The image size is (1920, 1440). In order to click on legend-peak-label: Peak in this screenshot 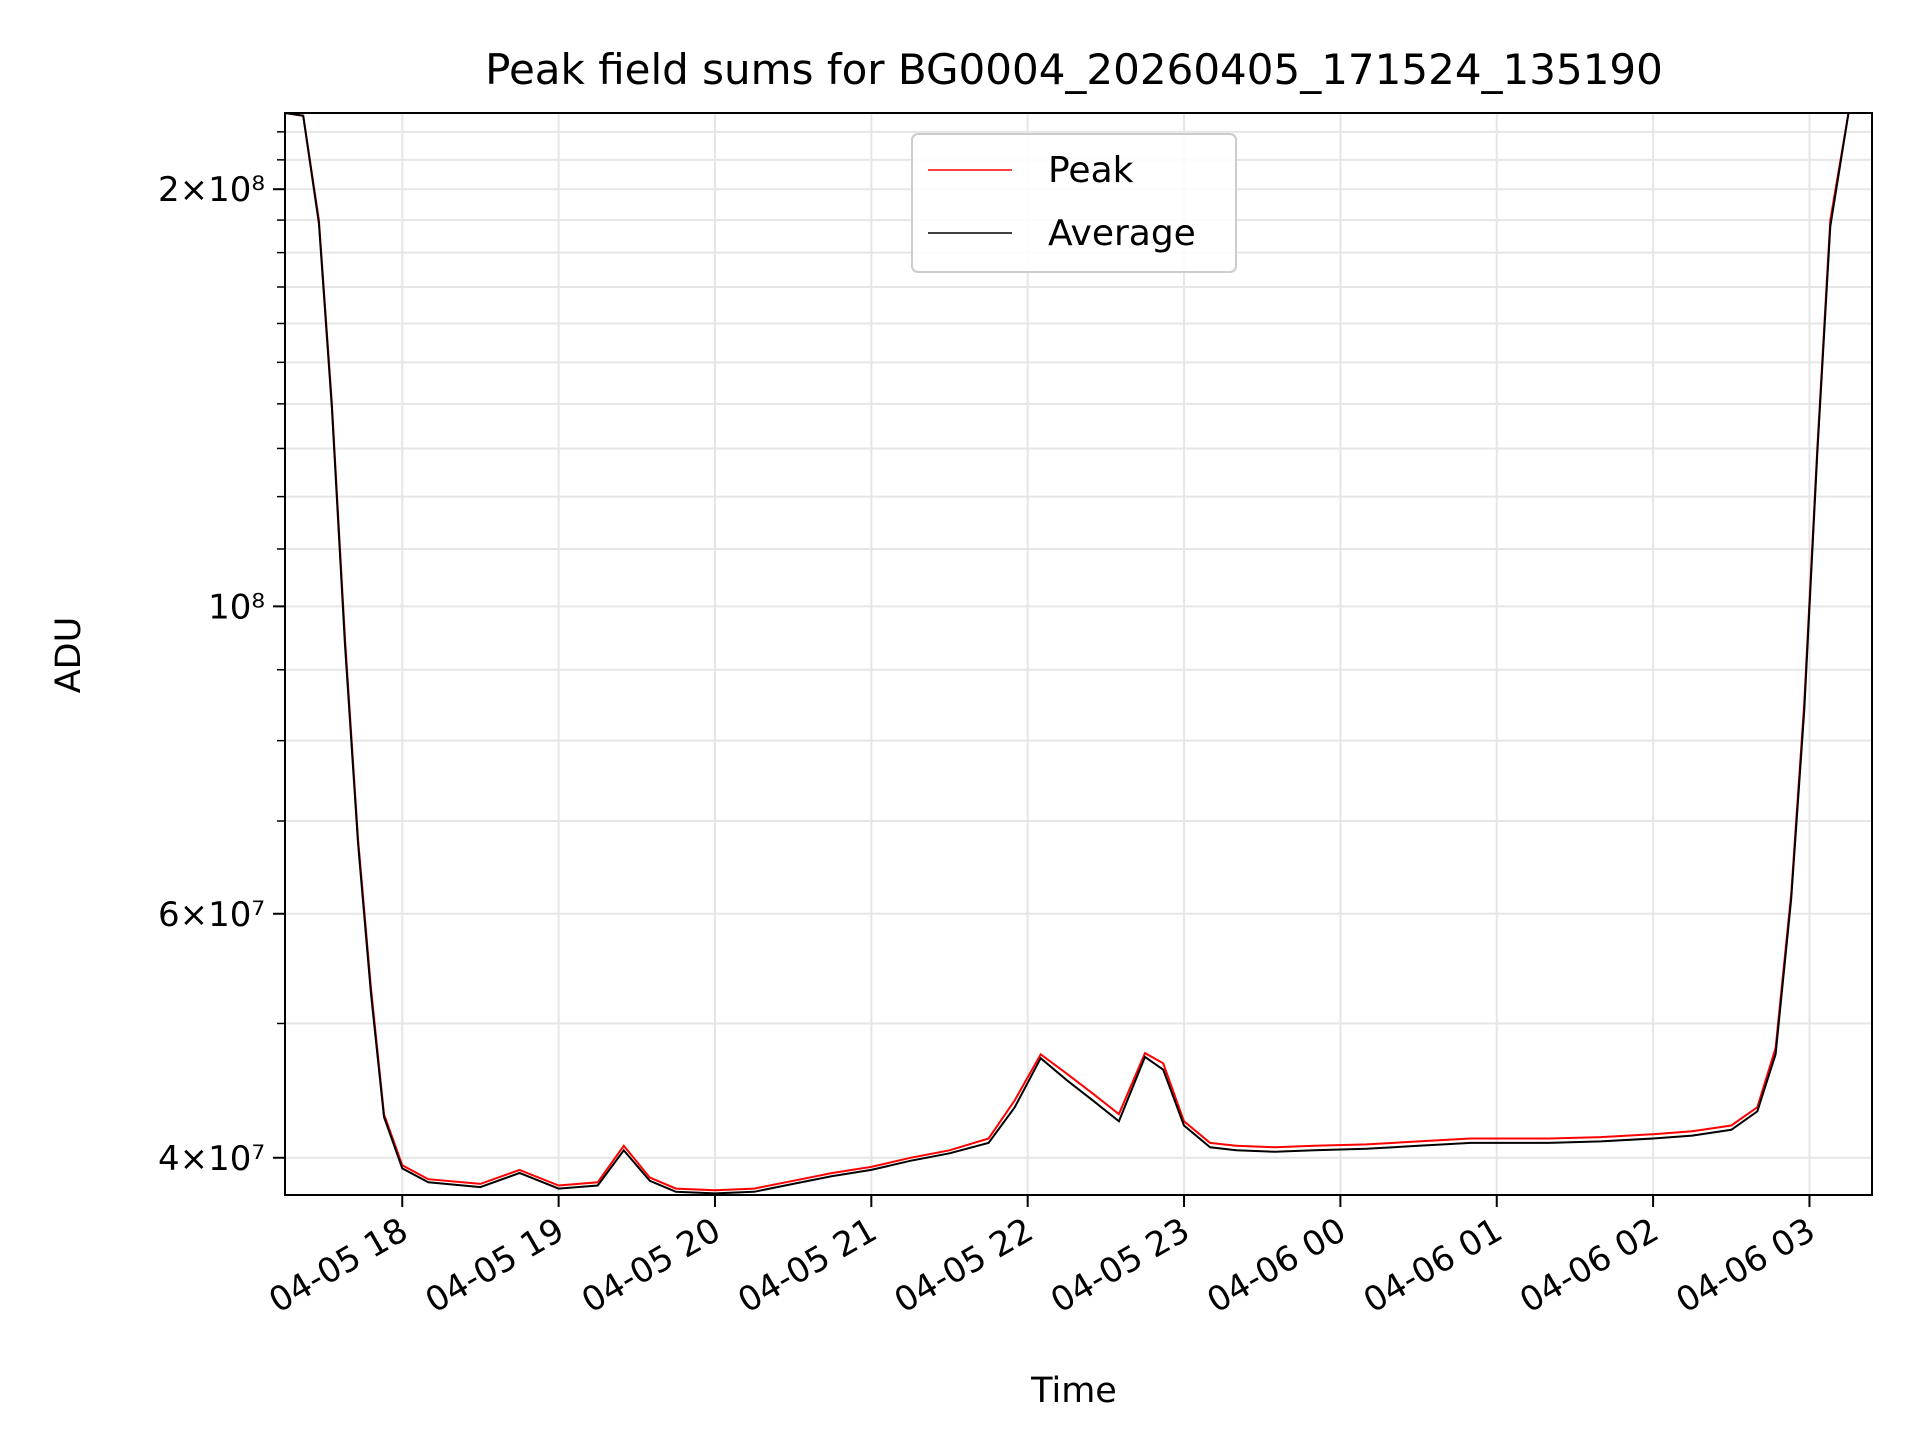, I will do `click(1091, 170)`.